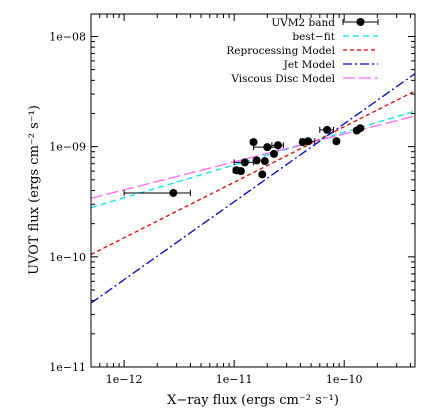 This screenshot has width=436, height=415. I want to click on x-tick-label: 1e−11, so click(234, 379).